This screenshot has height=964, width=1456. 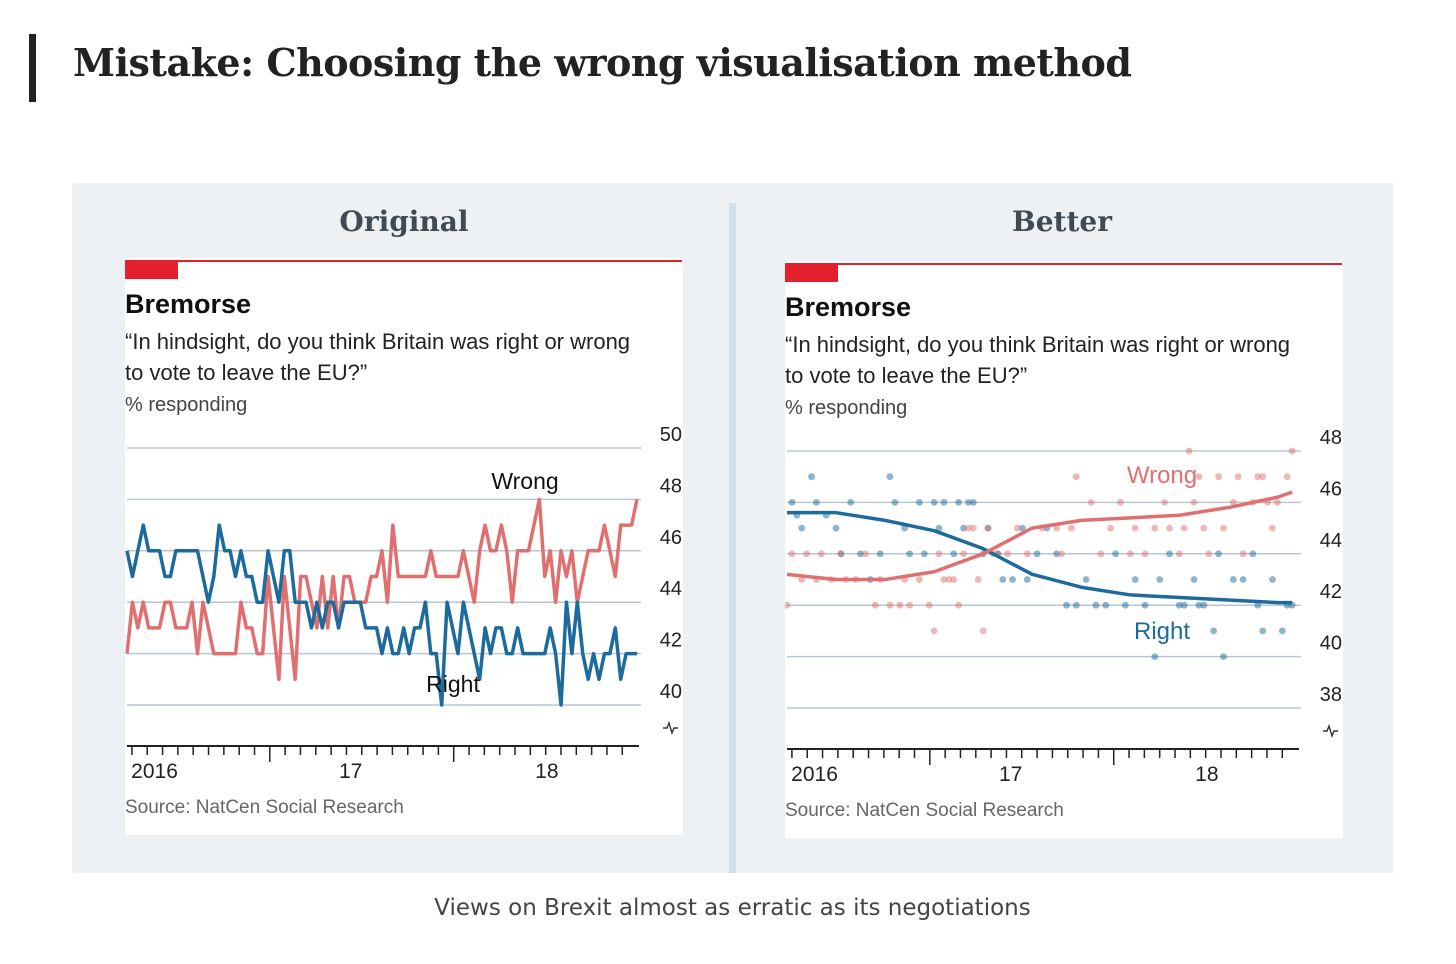 I want to click on y-tick-label: 48, so click(x=671, y=486).